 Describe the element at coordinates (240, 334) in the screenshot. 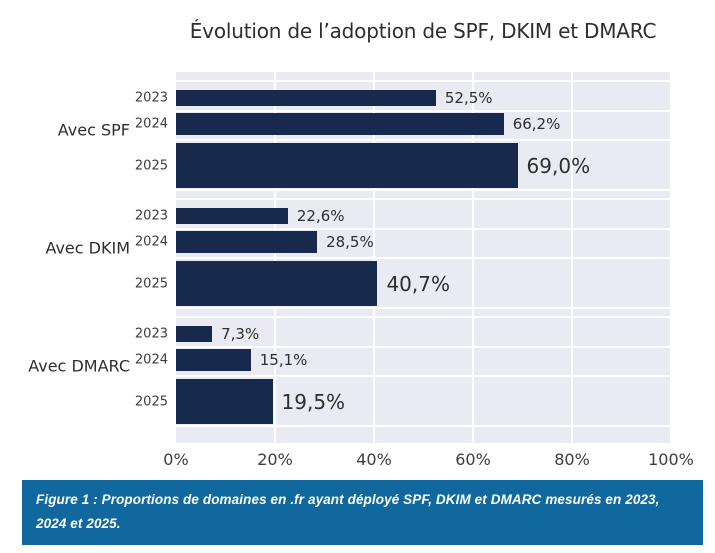

I see `bar-value-label: 7,3%` at that location.